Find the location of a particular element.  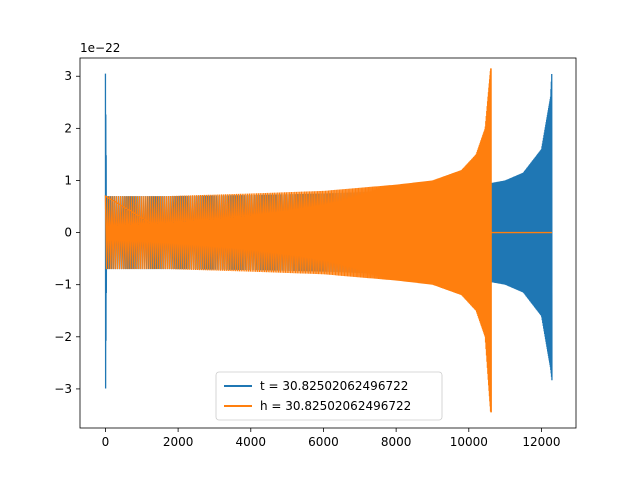

y-tick-label: 0 is located at coordinates (68, 233).